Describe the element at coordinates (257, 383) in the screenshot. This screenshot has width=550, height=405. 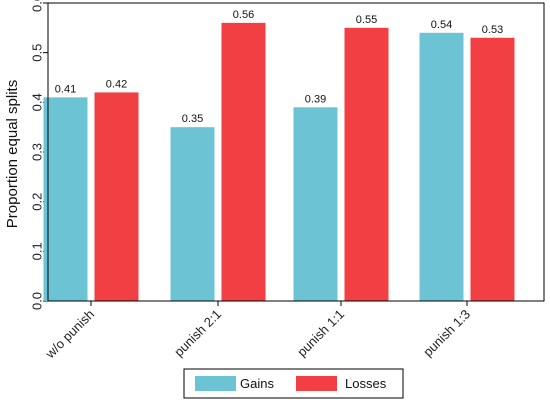
I see `legend-label-gains: Gains` at that location.